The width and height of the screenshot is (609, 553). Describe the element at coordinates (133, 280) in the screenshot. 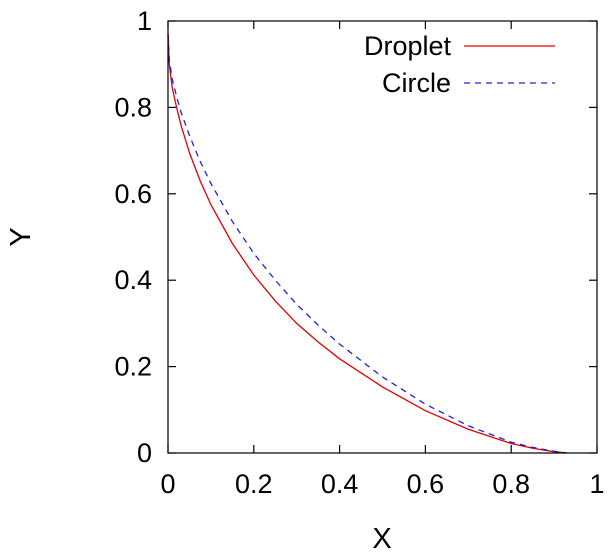

I see `y-tick-label: 0.4` at that location.